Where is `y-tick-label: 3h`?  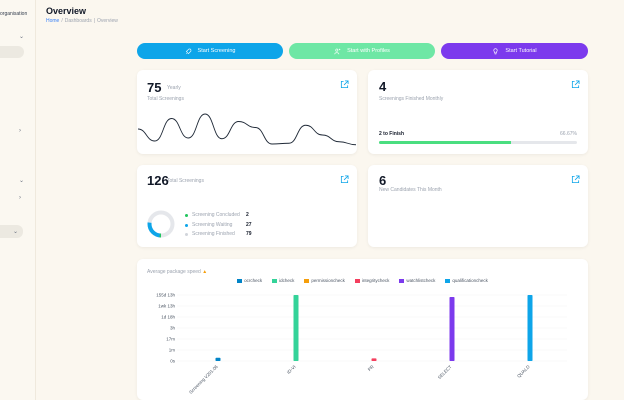
y-tick-label: 3h is located at coordinates (173, 328).